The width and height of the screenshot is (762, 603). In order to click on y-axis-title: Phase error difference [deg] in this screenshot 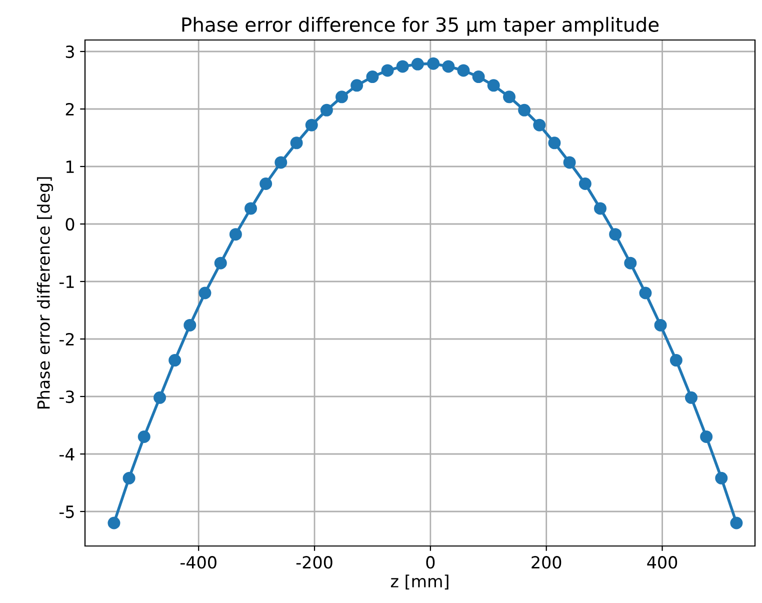, I will do `click(45, 293)`.